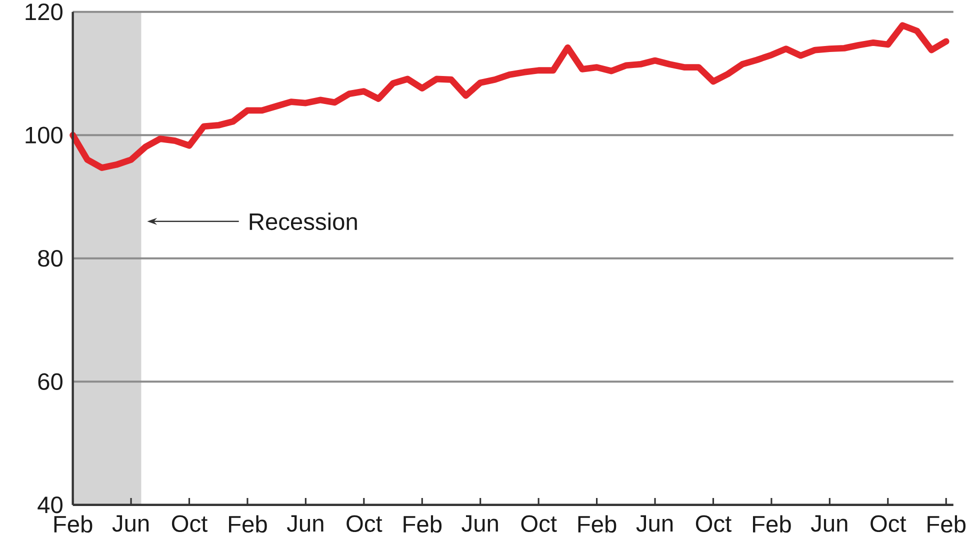 Image resolution: width=980 pixels, height=544 pixels. What do you see at coordinates (44, 135) in the screenshot?
I see `y-tick-label: 100` at bounding box center [44, 135].